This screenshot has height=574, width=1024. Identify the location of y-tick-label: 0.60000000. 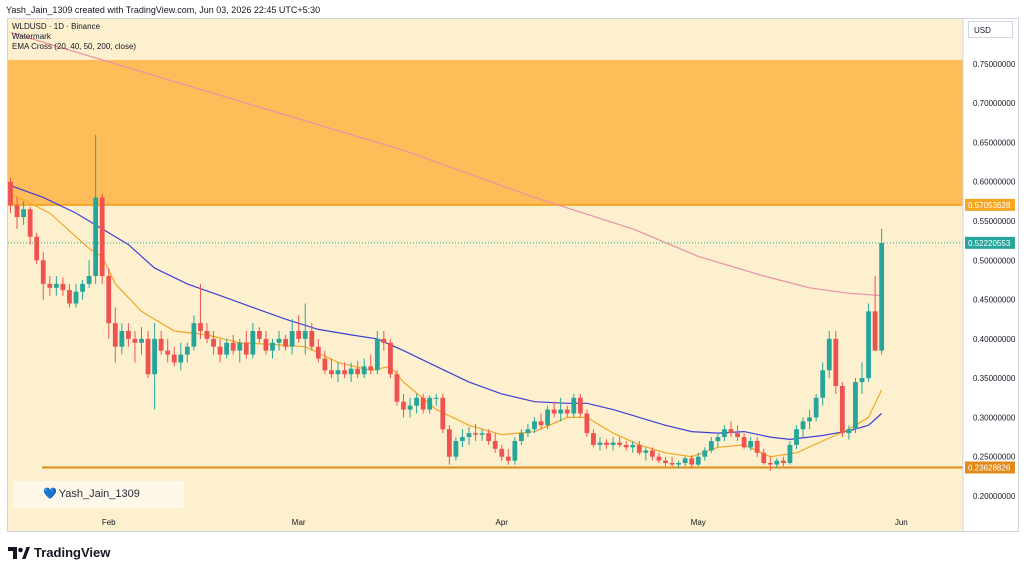
(994, 182).